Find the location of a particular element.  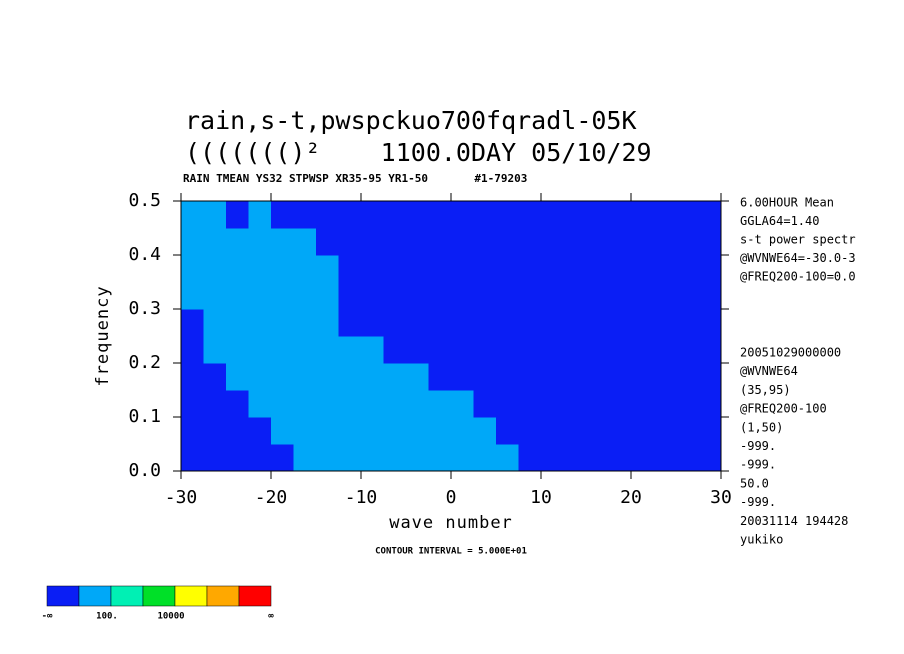

side-text: @WVNWE64=-30.0-3 is located at coordinates (798, 258).